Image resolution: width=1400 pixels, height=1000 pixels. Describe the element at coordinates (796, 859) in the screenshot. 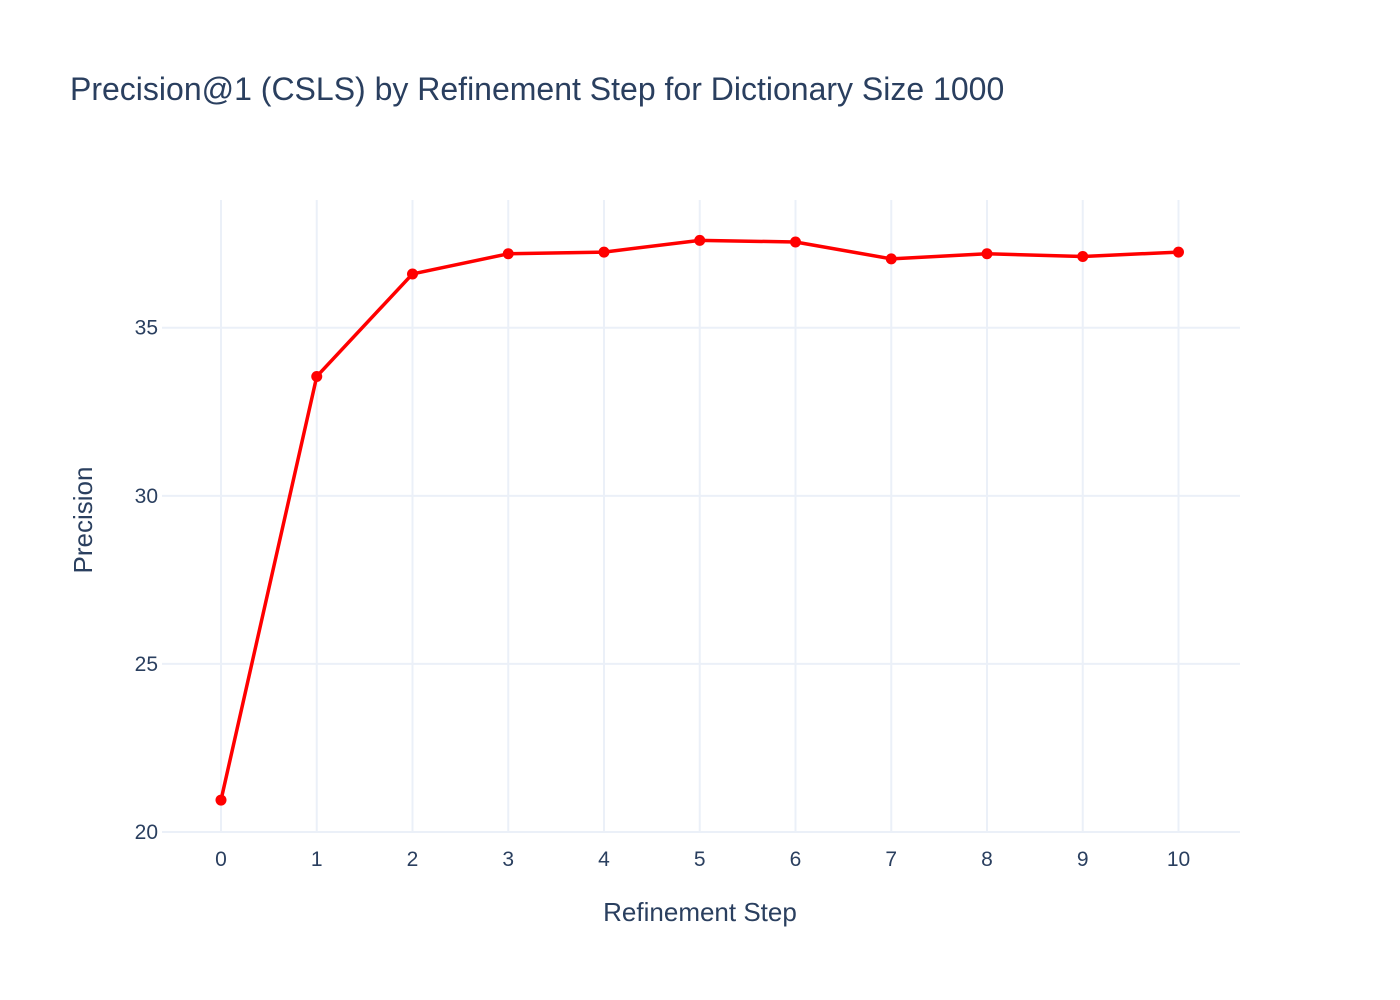

I see `x-tick-label: 6` at that location.